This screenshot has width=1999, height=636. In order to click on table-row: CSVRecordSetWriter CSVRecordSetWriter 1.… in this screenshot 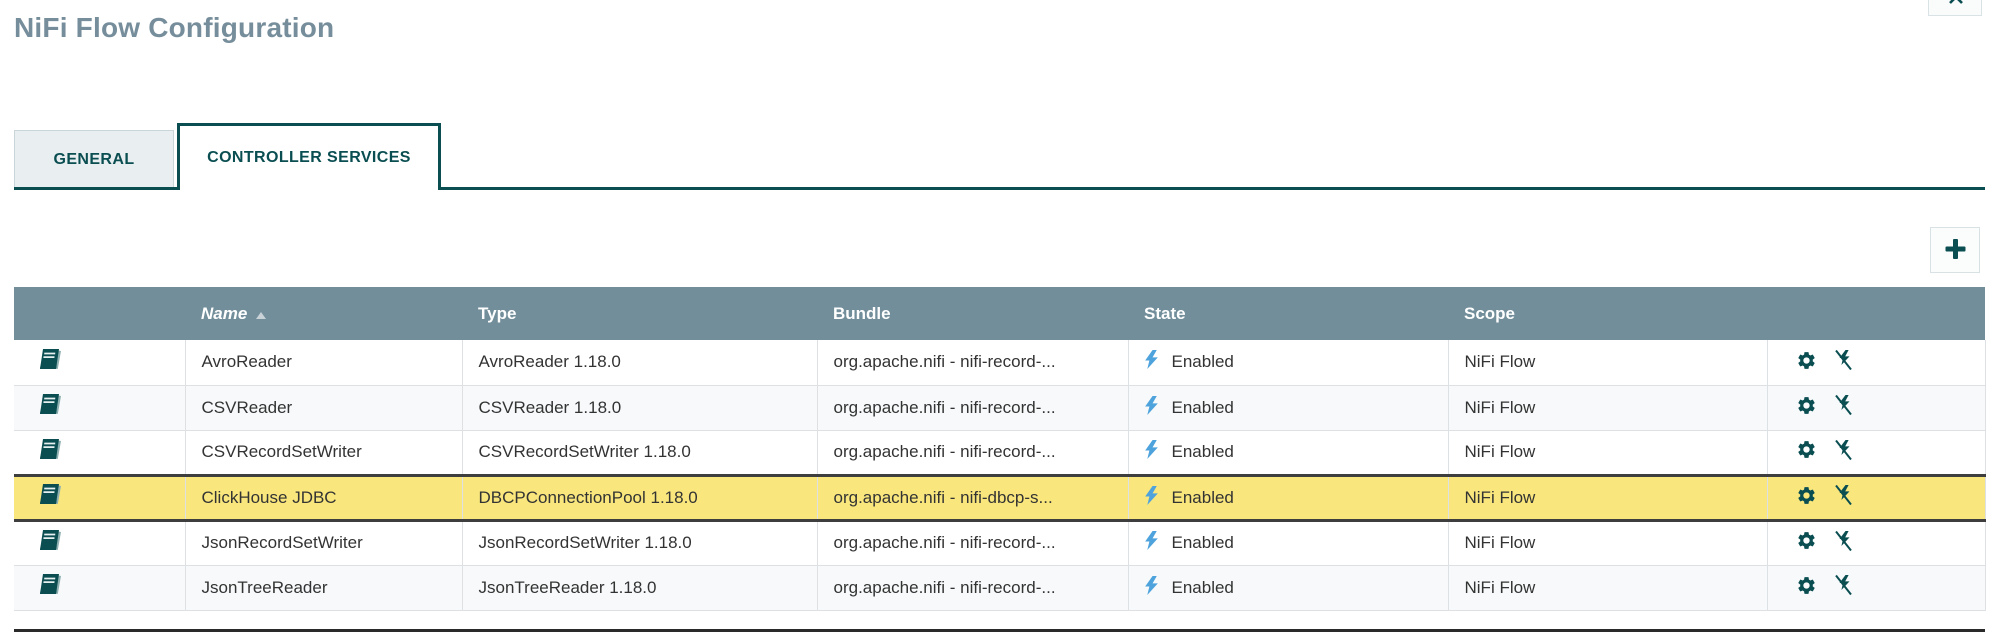, I will do `click(1000, 453)`.